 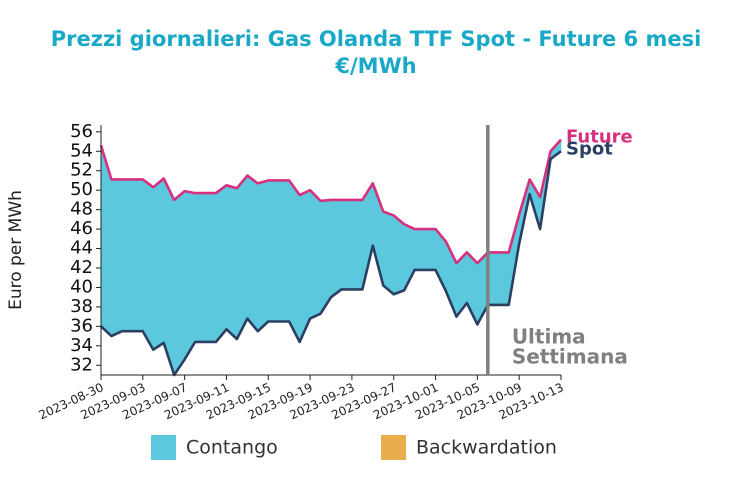 I want to click on y-tick-label: 38, so click(x=81, y=306).